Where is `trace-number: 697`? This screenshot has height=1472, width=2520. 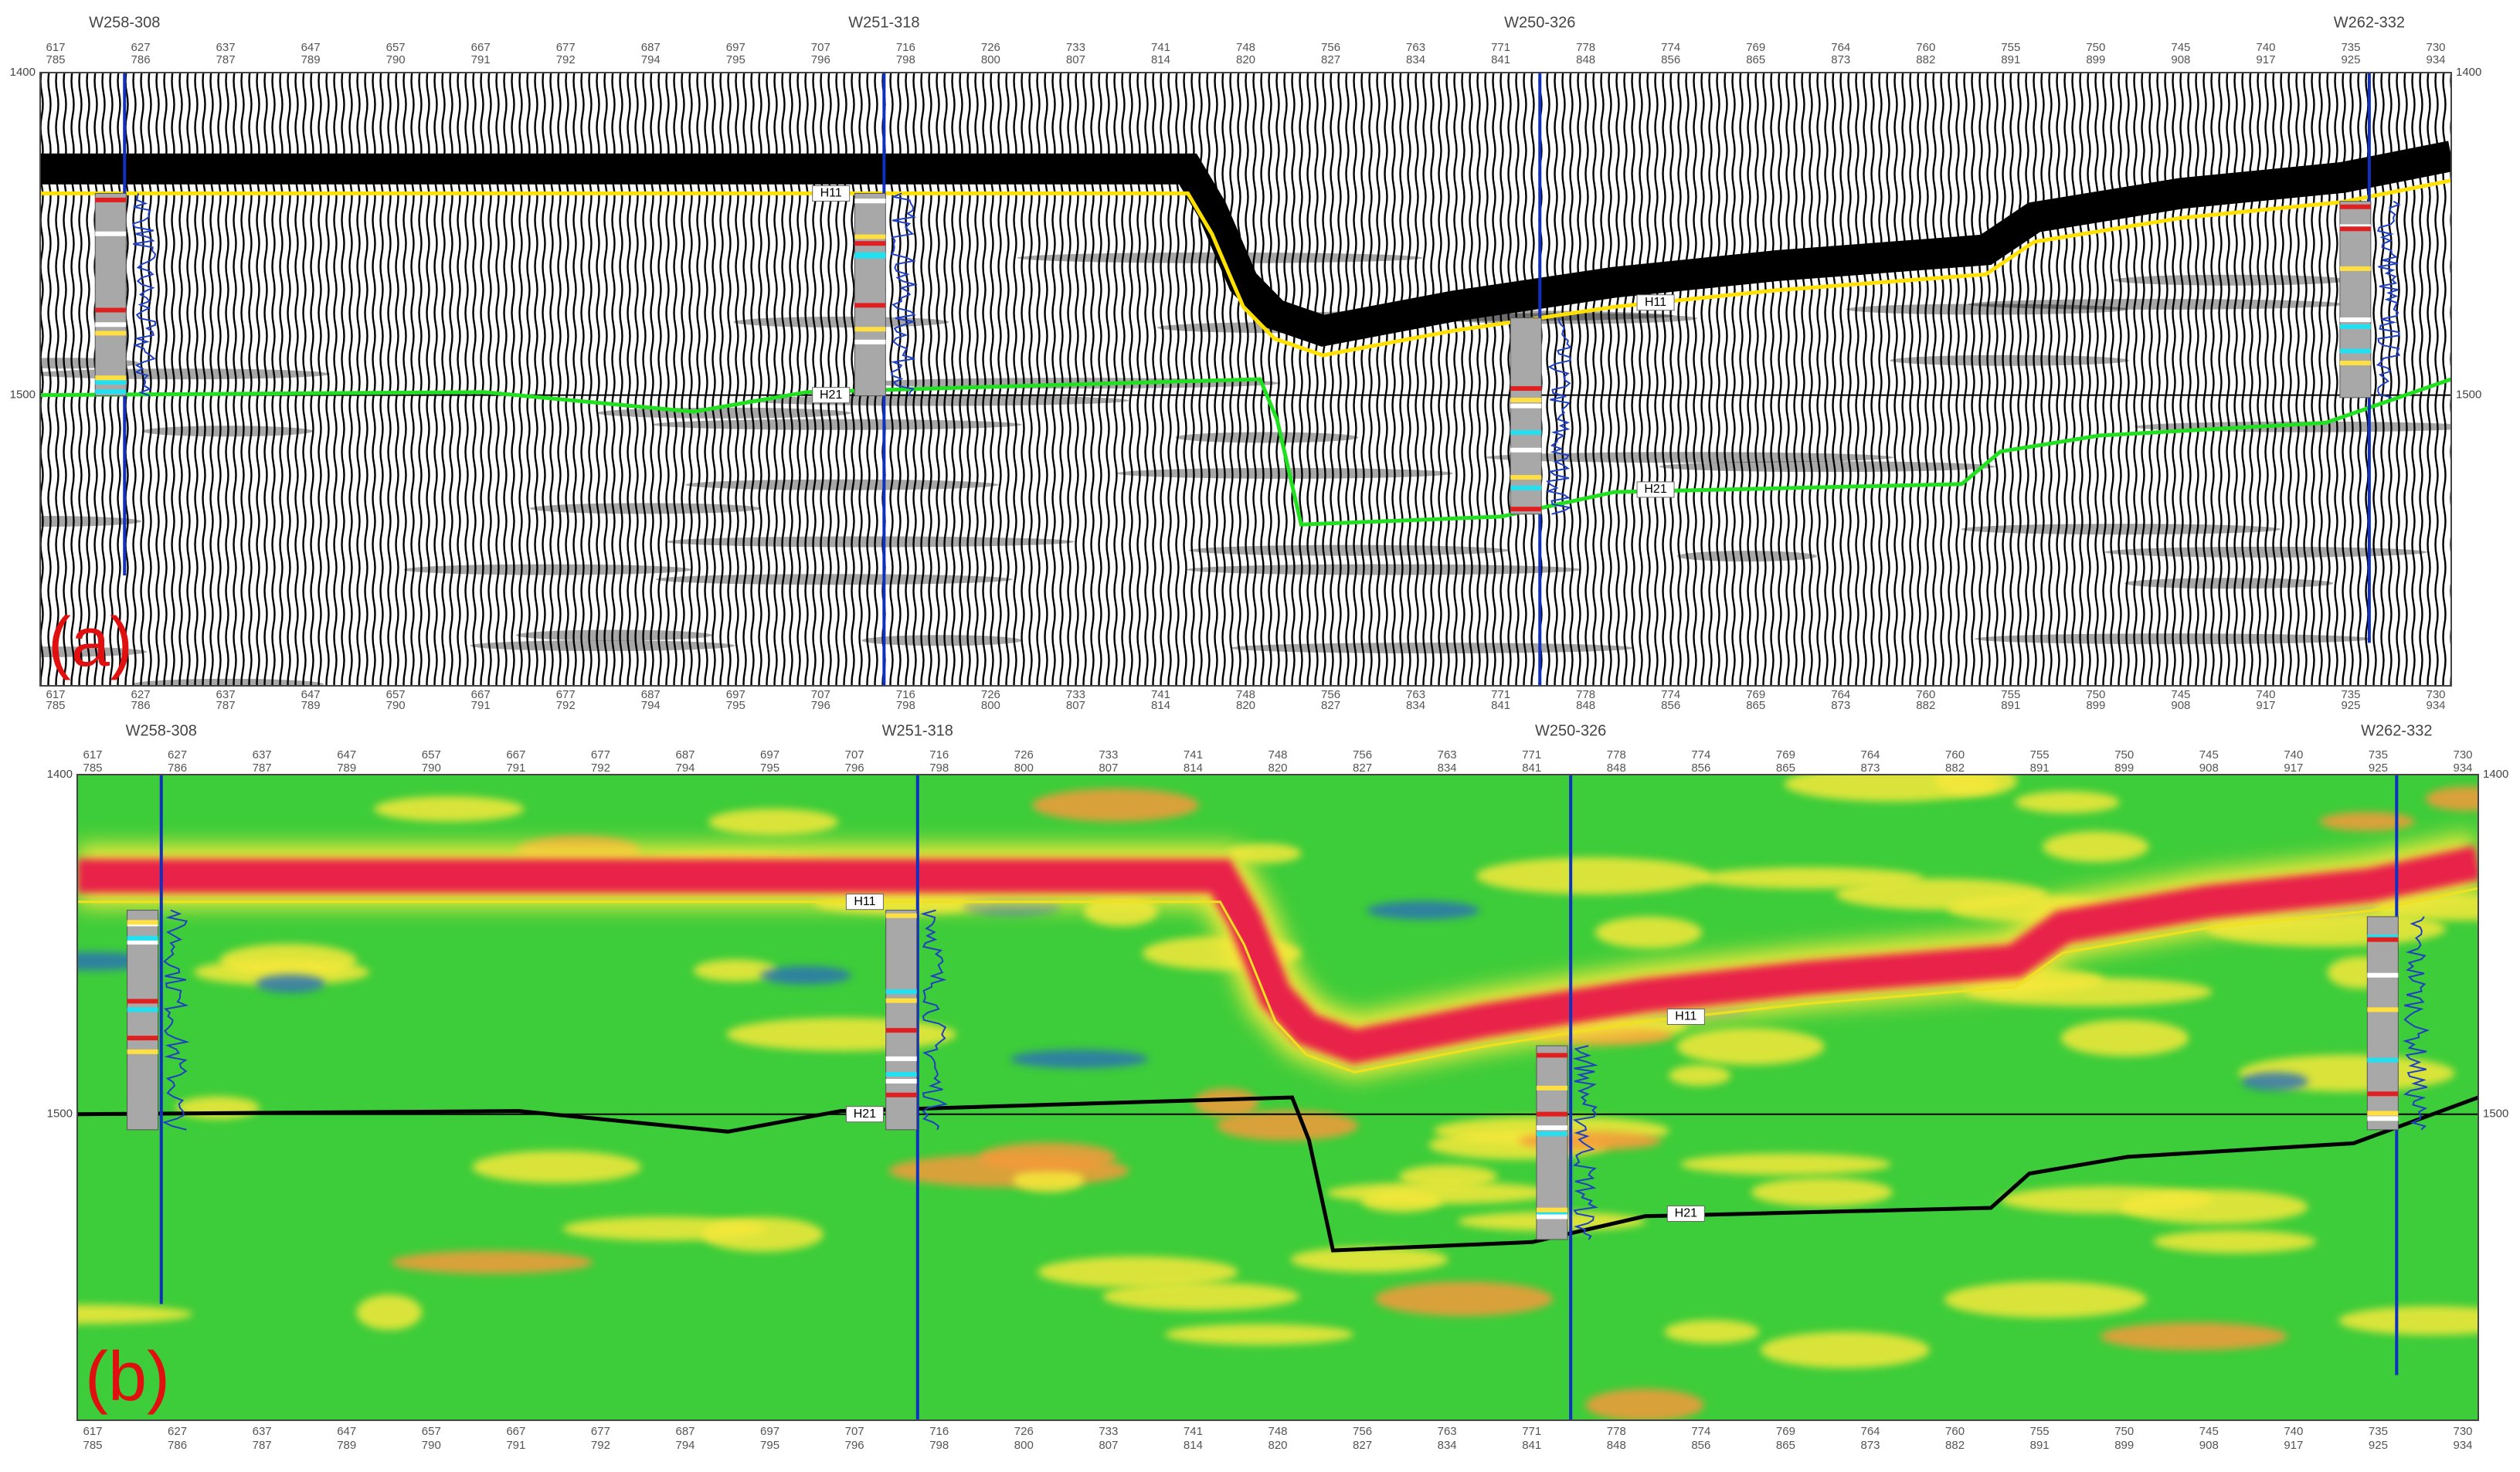 trace-number: 697 is located at coordinates (735, 47).